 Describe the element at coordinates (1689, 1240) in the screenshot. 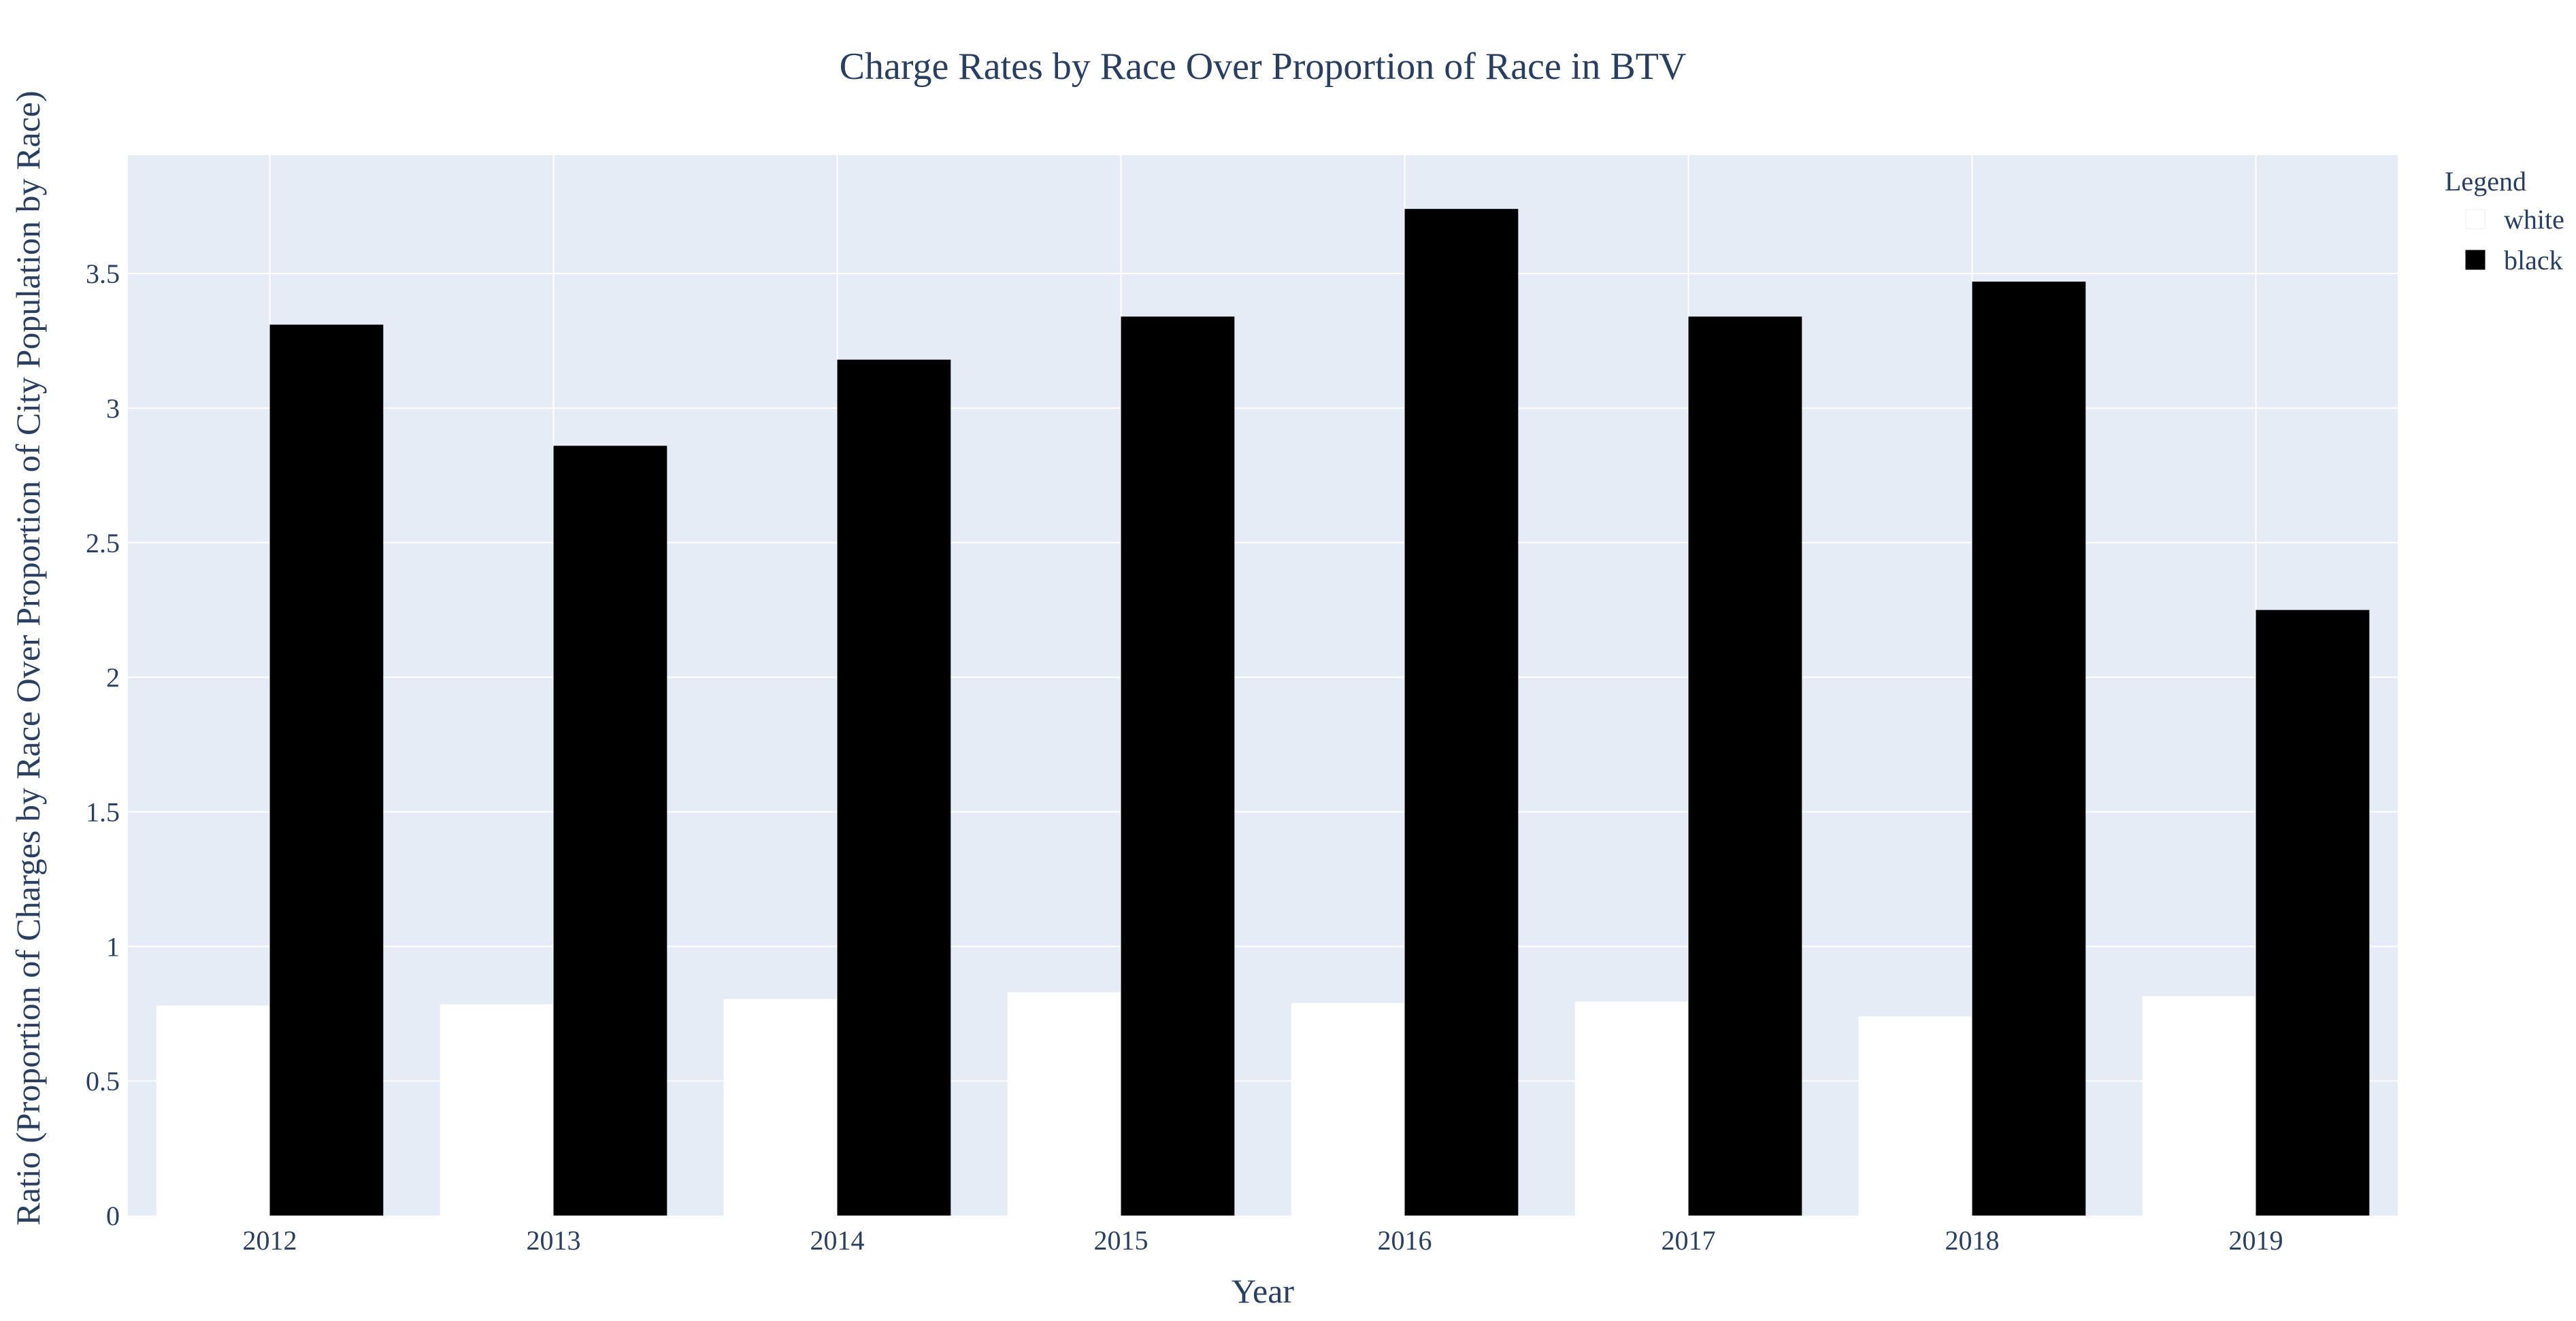

I see `x-tick-label: 2017` at that location.